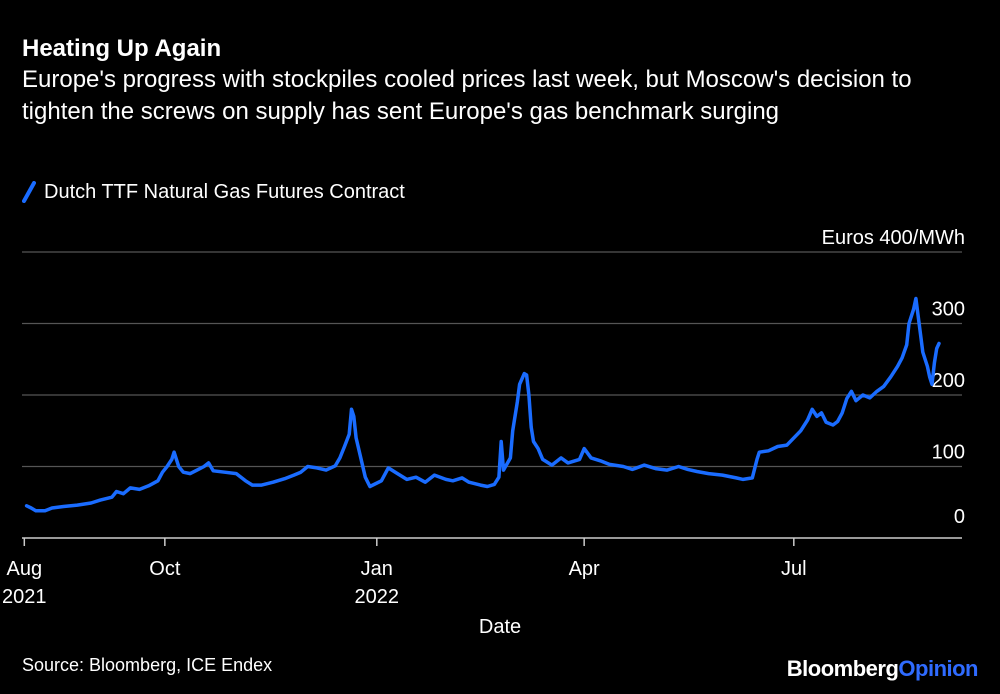 This screenshot has height=694, width=1000. I want to click on legend: Dutch TTF Natural Gas Futures Contract, so click(213, 192).